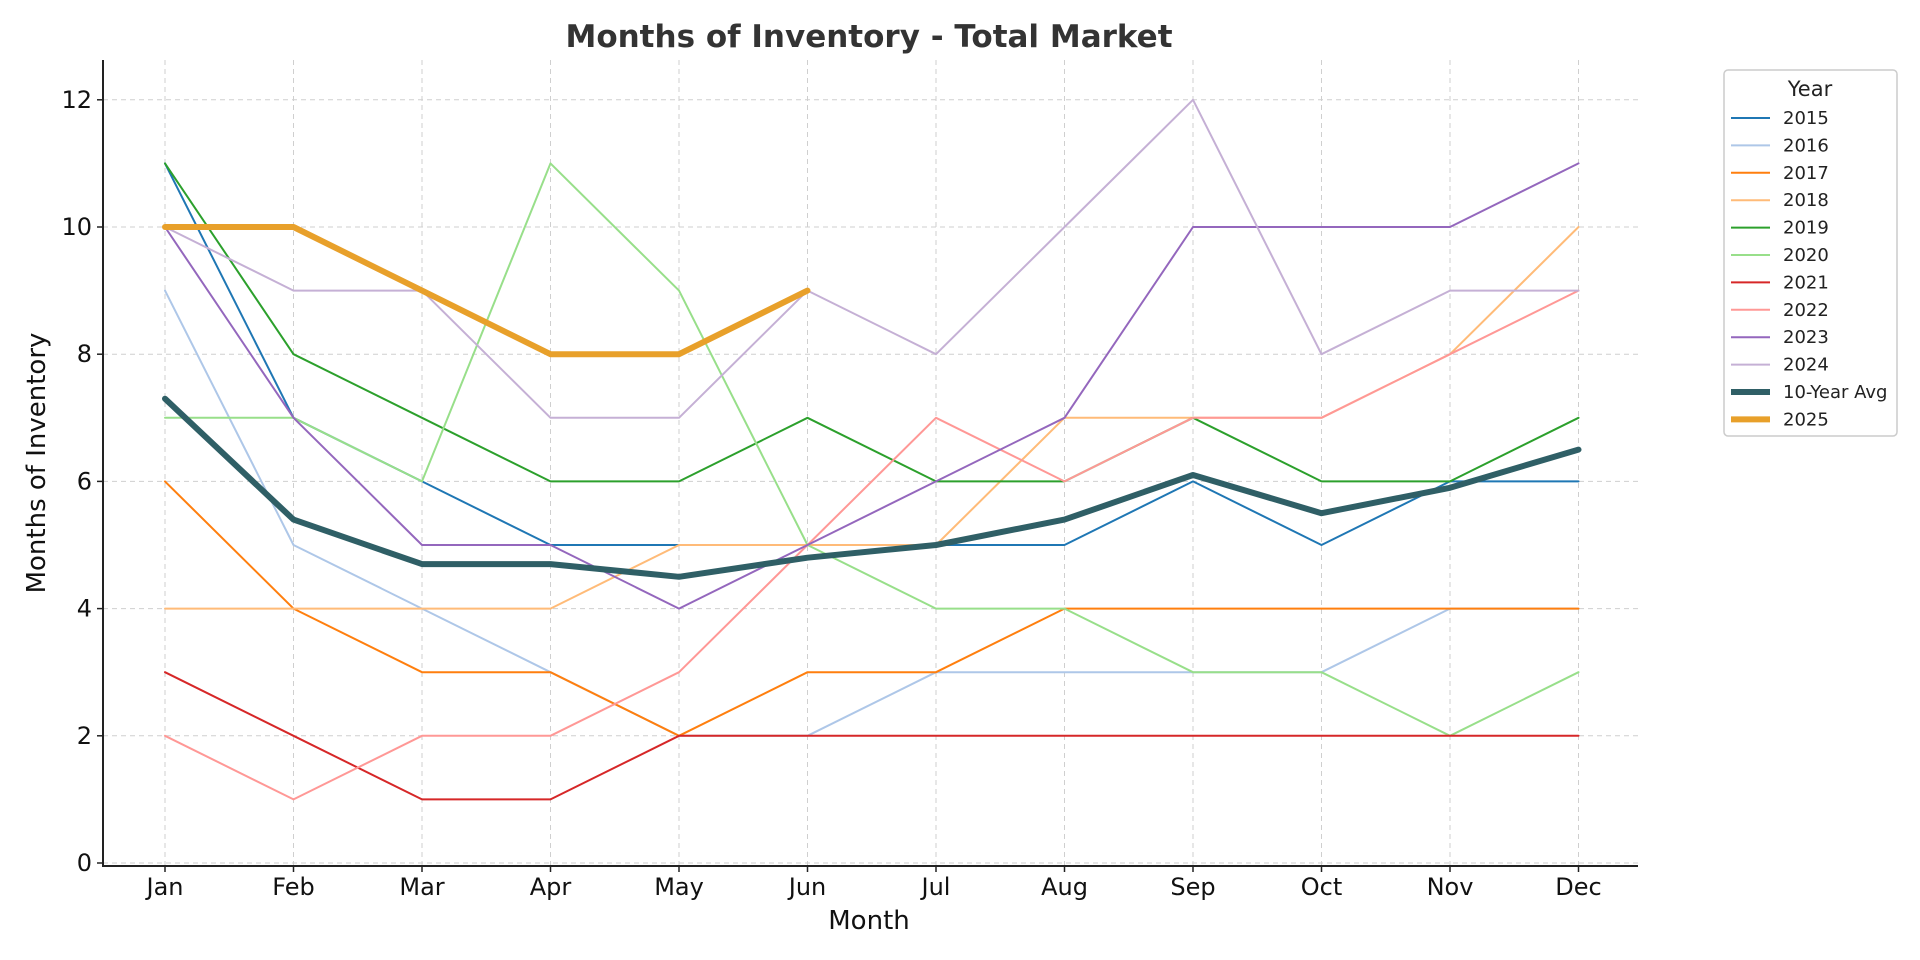 Image resolution: width=1920 pixels, height=960 pixels. I want to click on series-line-2025, so click(486, 291).